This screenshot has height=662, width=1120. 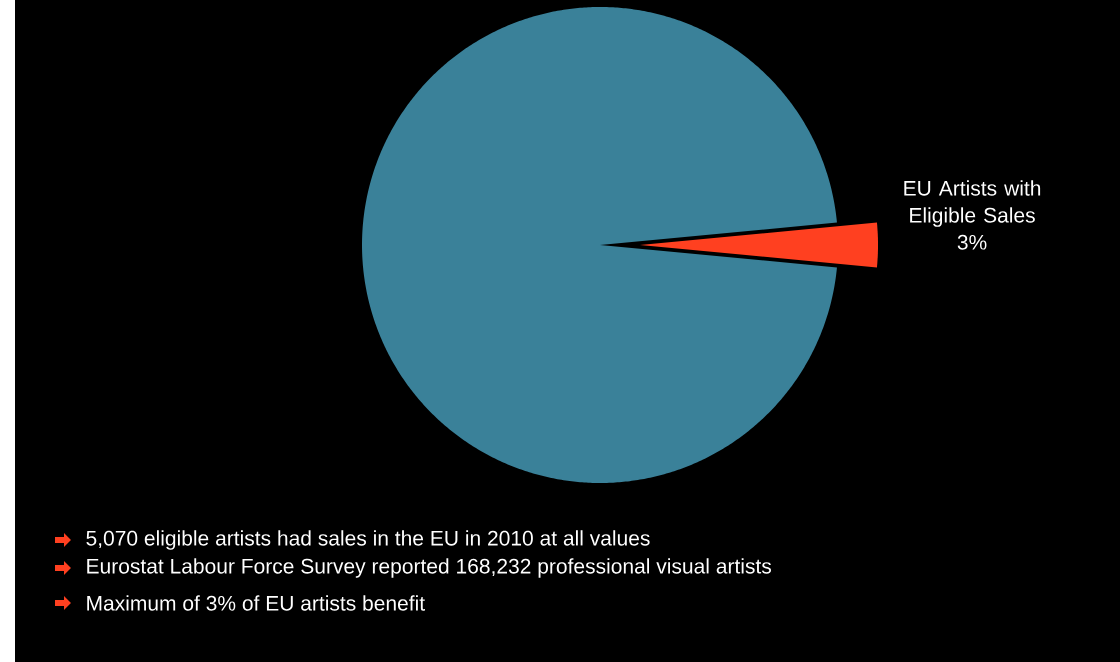 What do you see at coordinates (256, 603) in the screenshot?
I see `text: Maximum of 3% of EU artists benefit` at bounding box center [256, 603].